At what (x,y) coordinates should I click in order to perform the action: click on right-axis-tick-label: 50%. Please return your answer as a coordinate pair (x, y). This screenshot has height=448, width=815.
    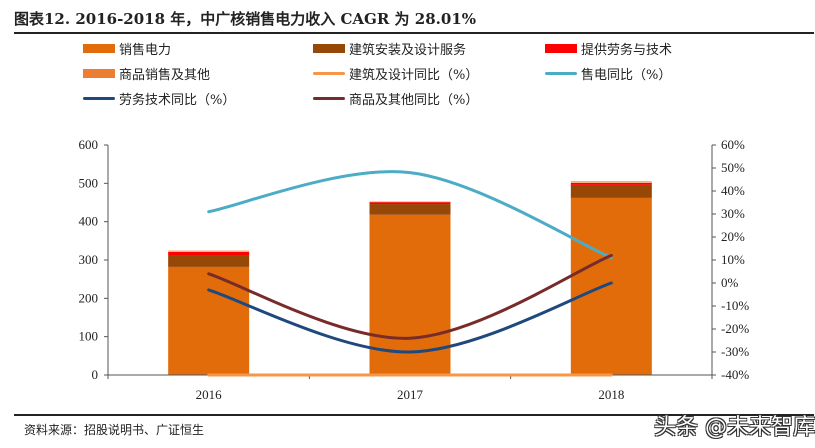
    Looking at the image, I should click on (733, 167).